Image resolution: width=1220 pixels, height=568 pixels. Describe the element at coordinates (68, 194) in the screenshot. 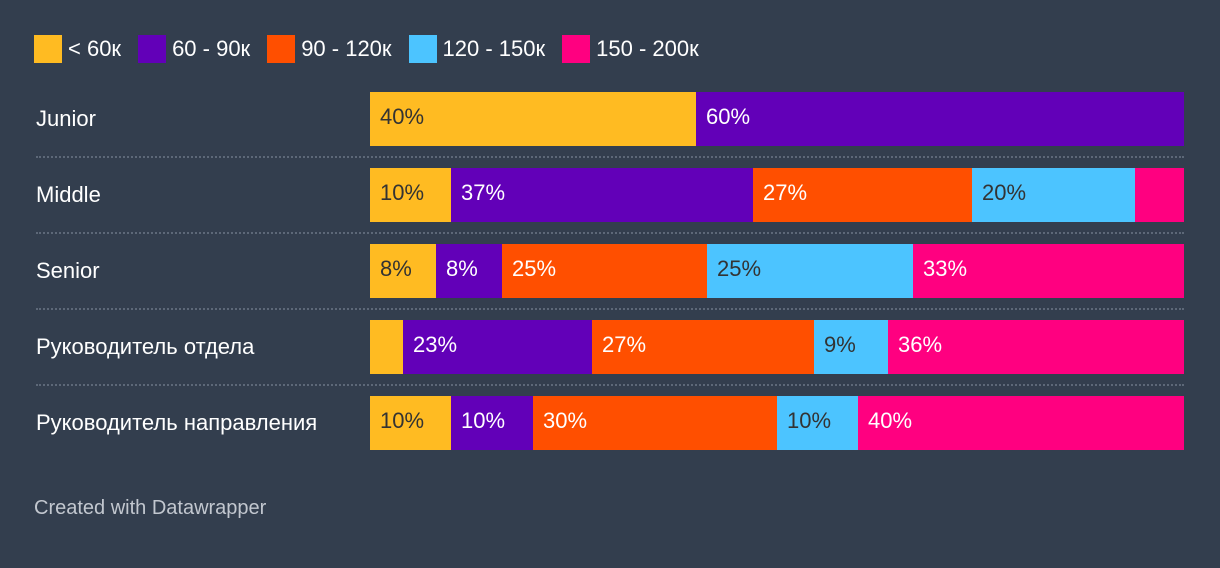

I see `category-label: Middle` at that location.